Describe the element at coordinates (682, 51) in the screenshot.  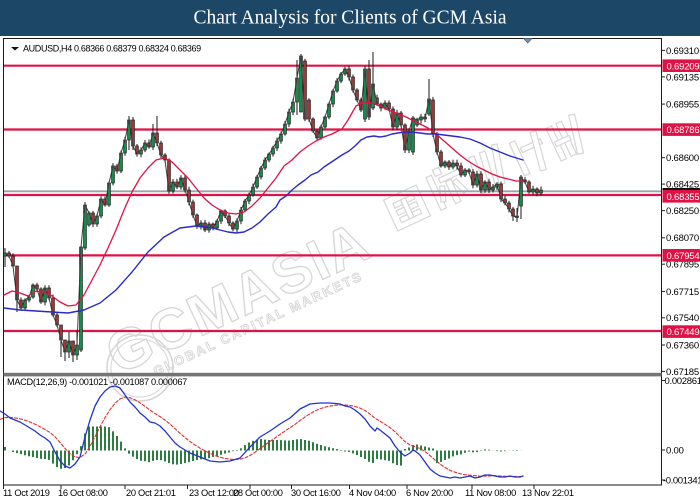
I see `svg-text: 0.69310` at that location.